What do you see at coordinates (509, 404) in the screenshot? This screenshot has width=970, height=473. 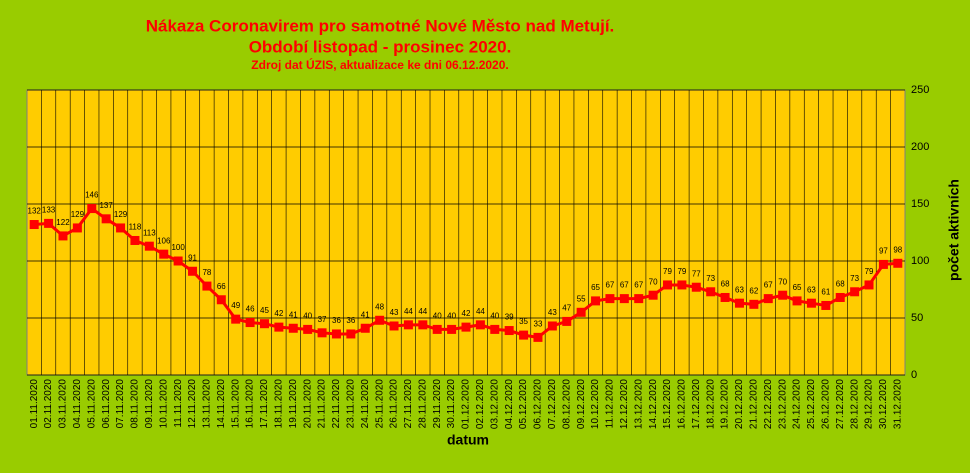 I see `x-tick-label: 04.12.2020` at bounding box center [509, 404].